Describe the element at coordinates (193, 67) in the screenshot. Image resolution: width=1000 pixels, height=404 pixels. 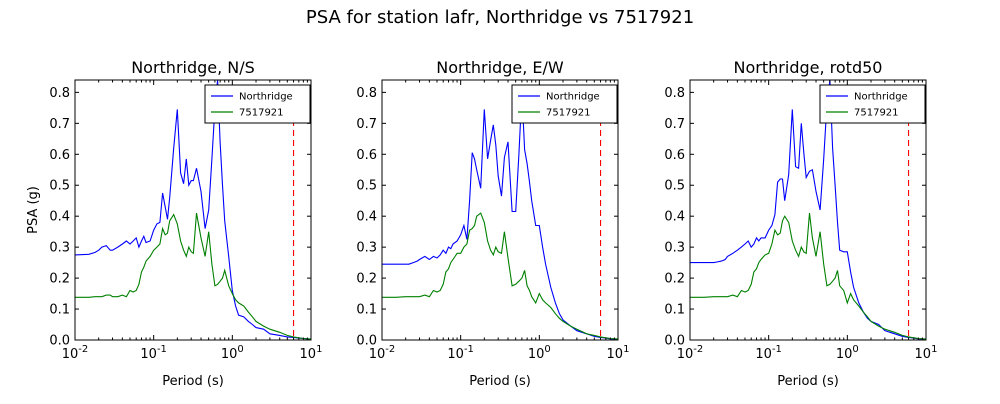
I see `subplot-title: Northridge, N/S` at that location.